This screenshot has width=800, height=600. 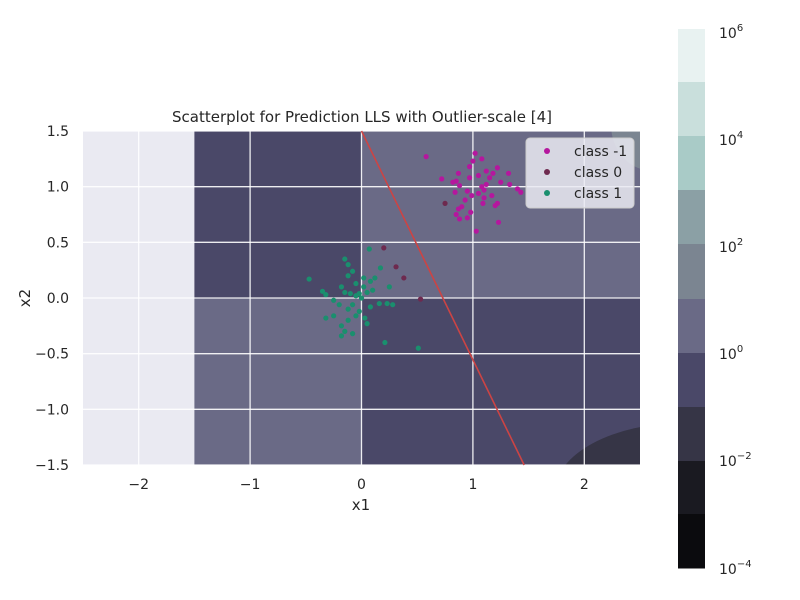 What do you see at coordinates (361, 505) in the screenshot?
I see `x-axis-label: x1` at bounding box center [361, 505].